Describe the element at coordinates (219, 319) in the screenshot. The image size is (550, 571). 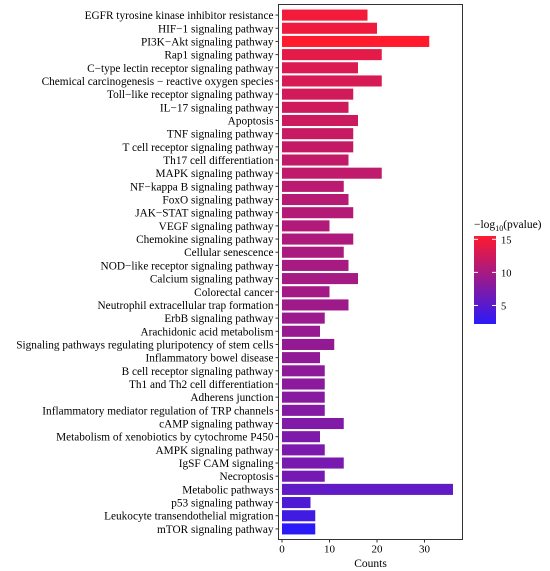
I see `category-label: ErbB signaling pathway` at that location.